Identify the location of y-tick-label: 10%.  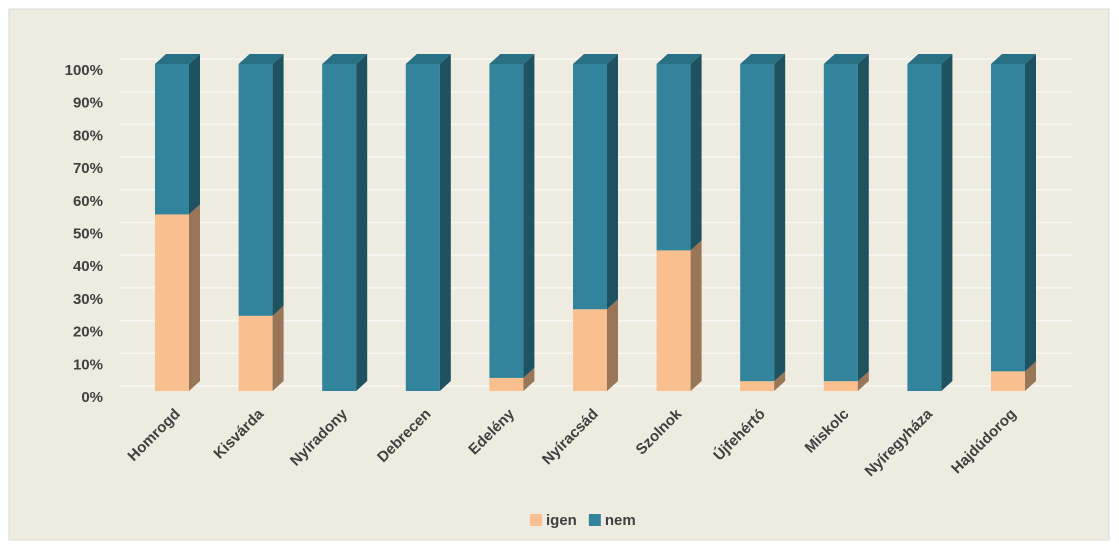
(88, 364).